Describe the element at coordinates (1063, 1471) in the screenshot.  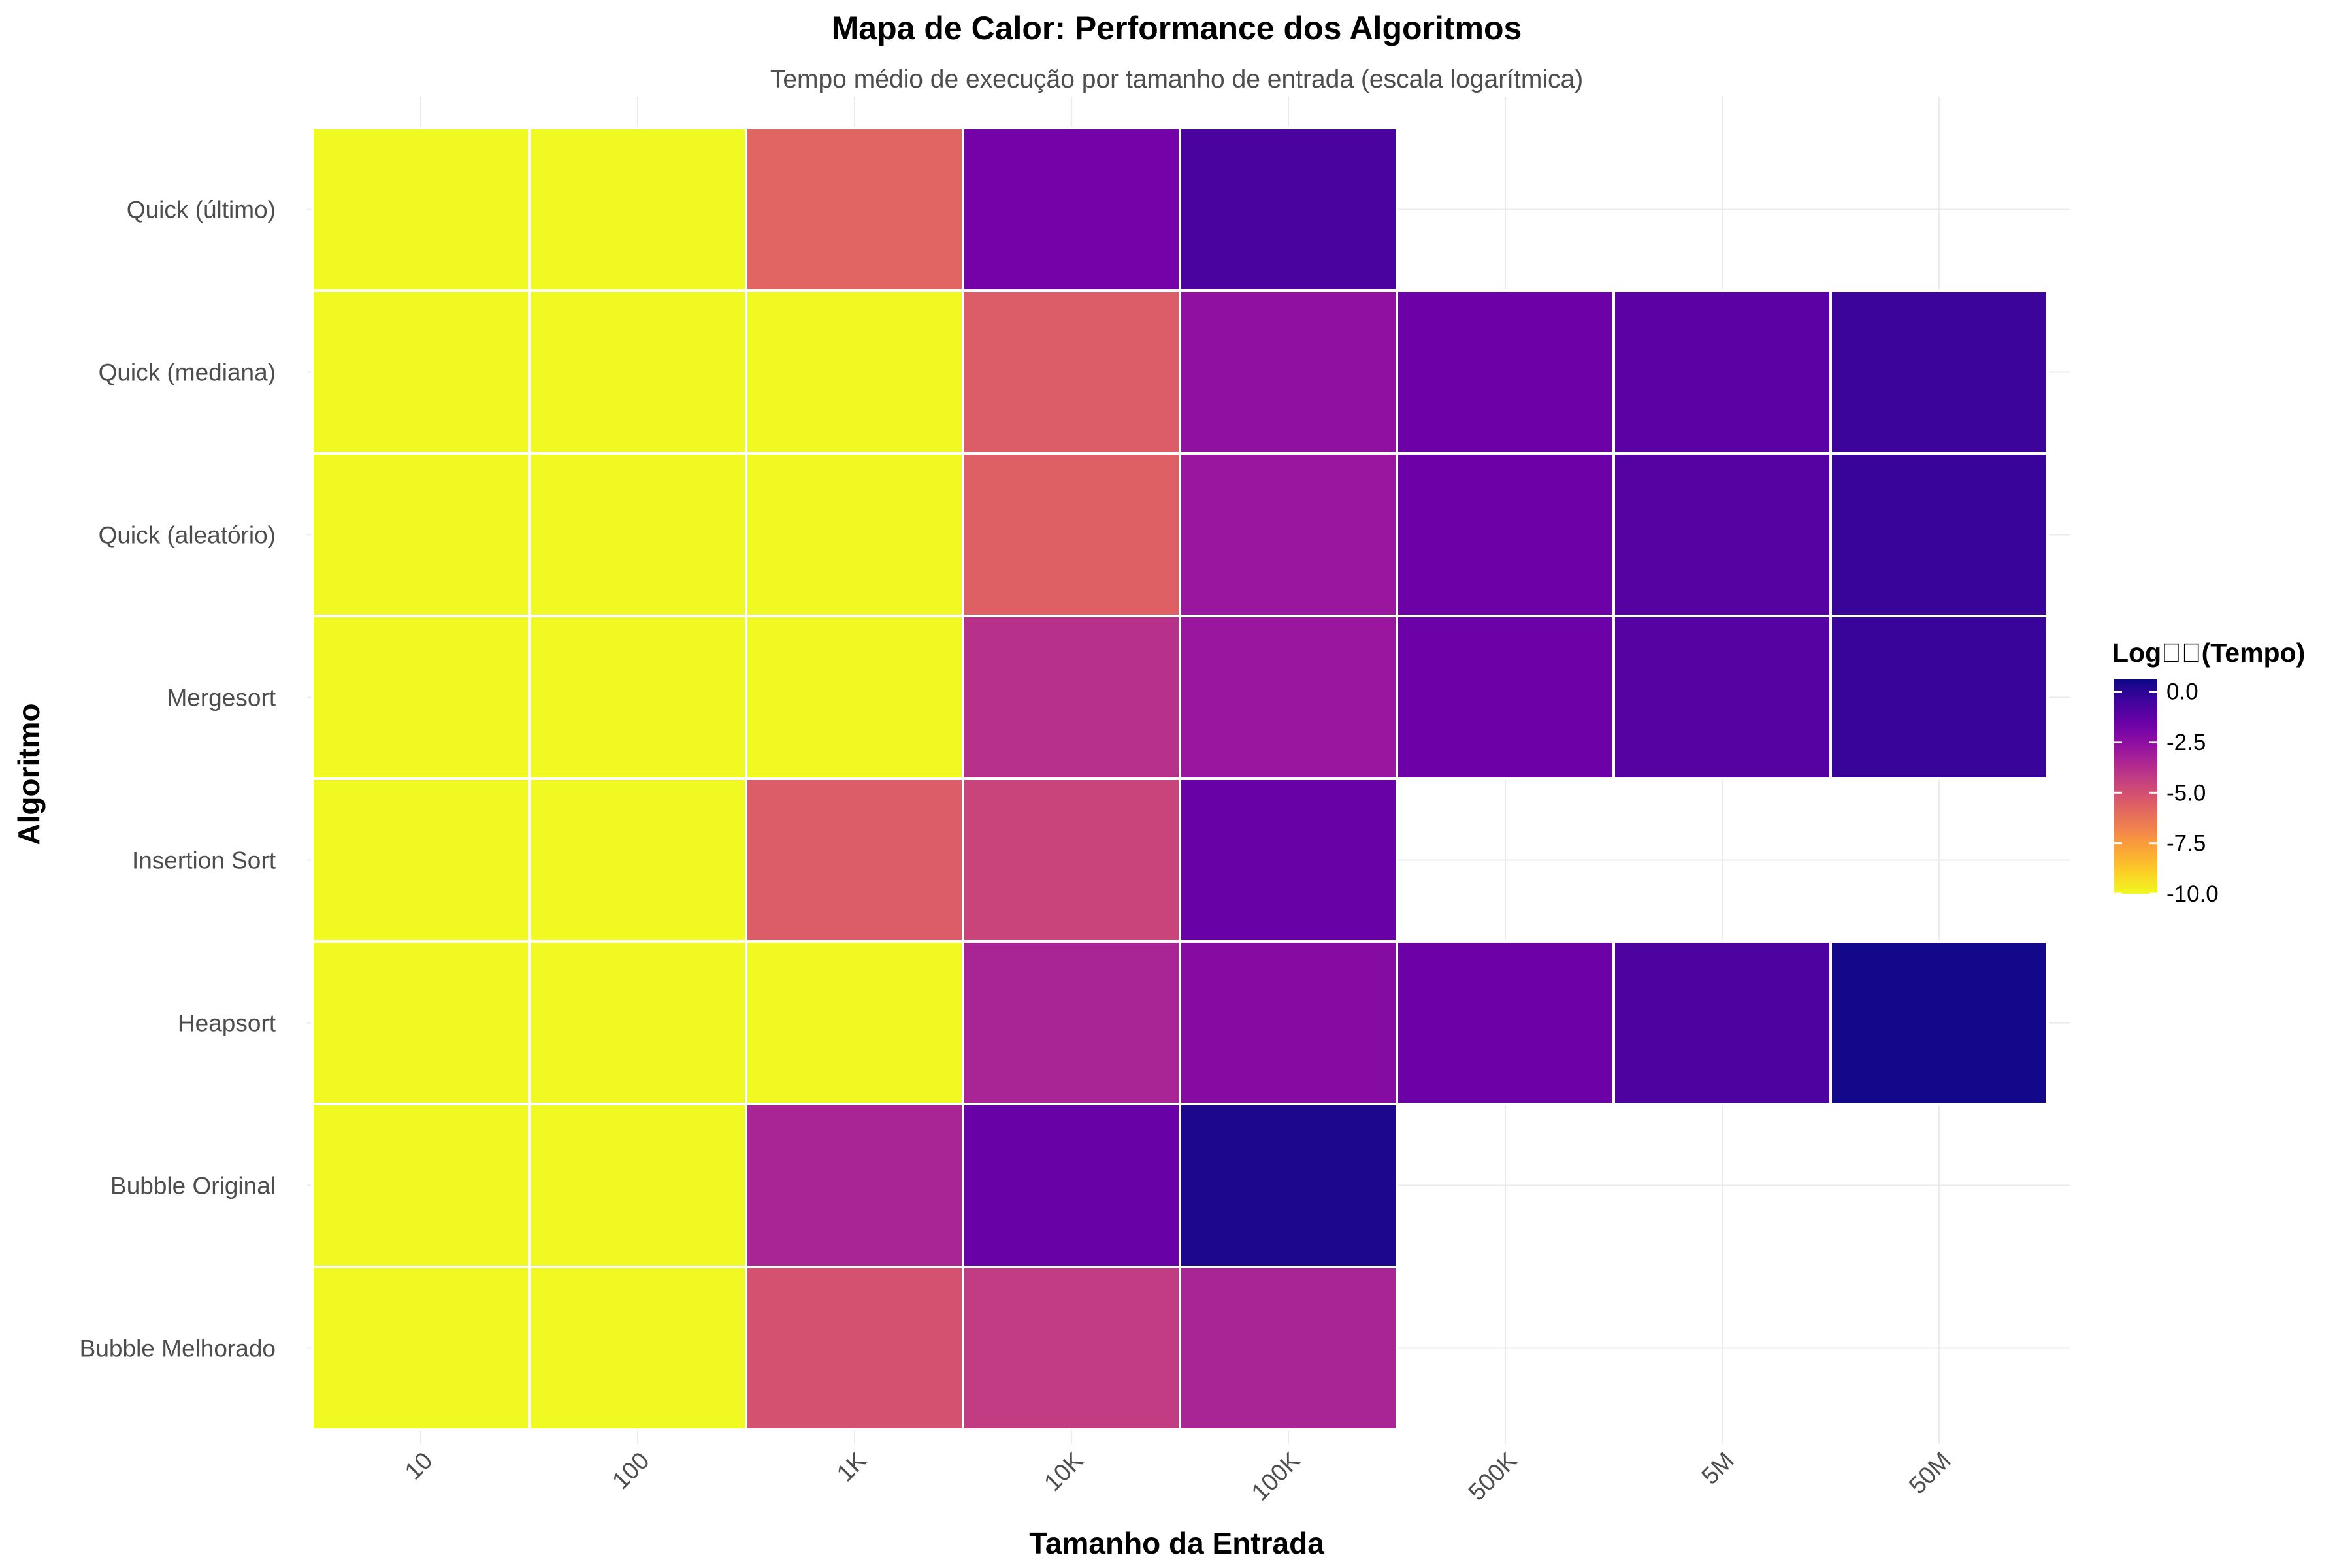
I see `x-tick-label: 10K` at that location.